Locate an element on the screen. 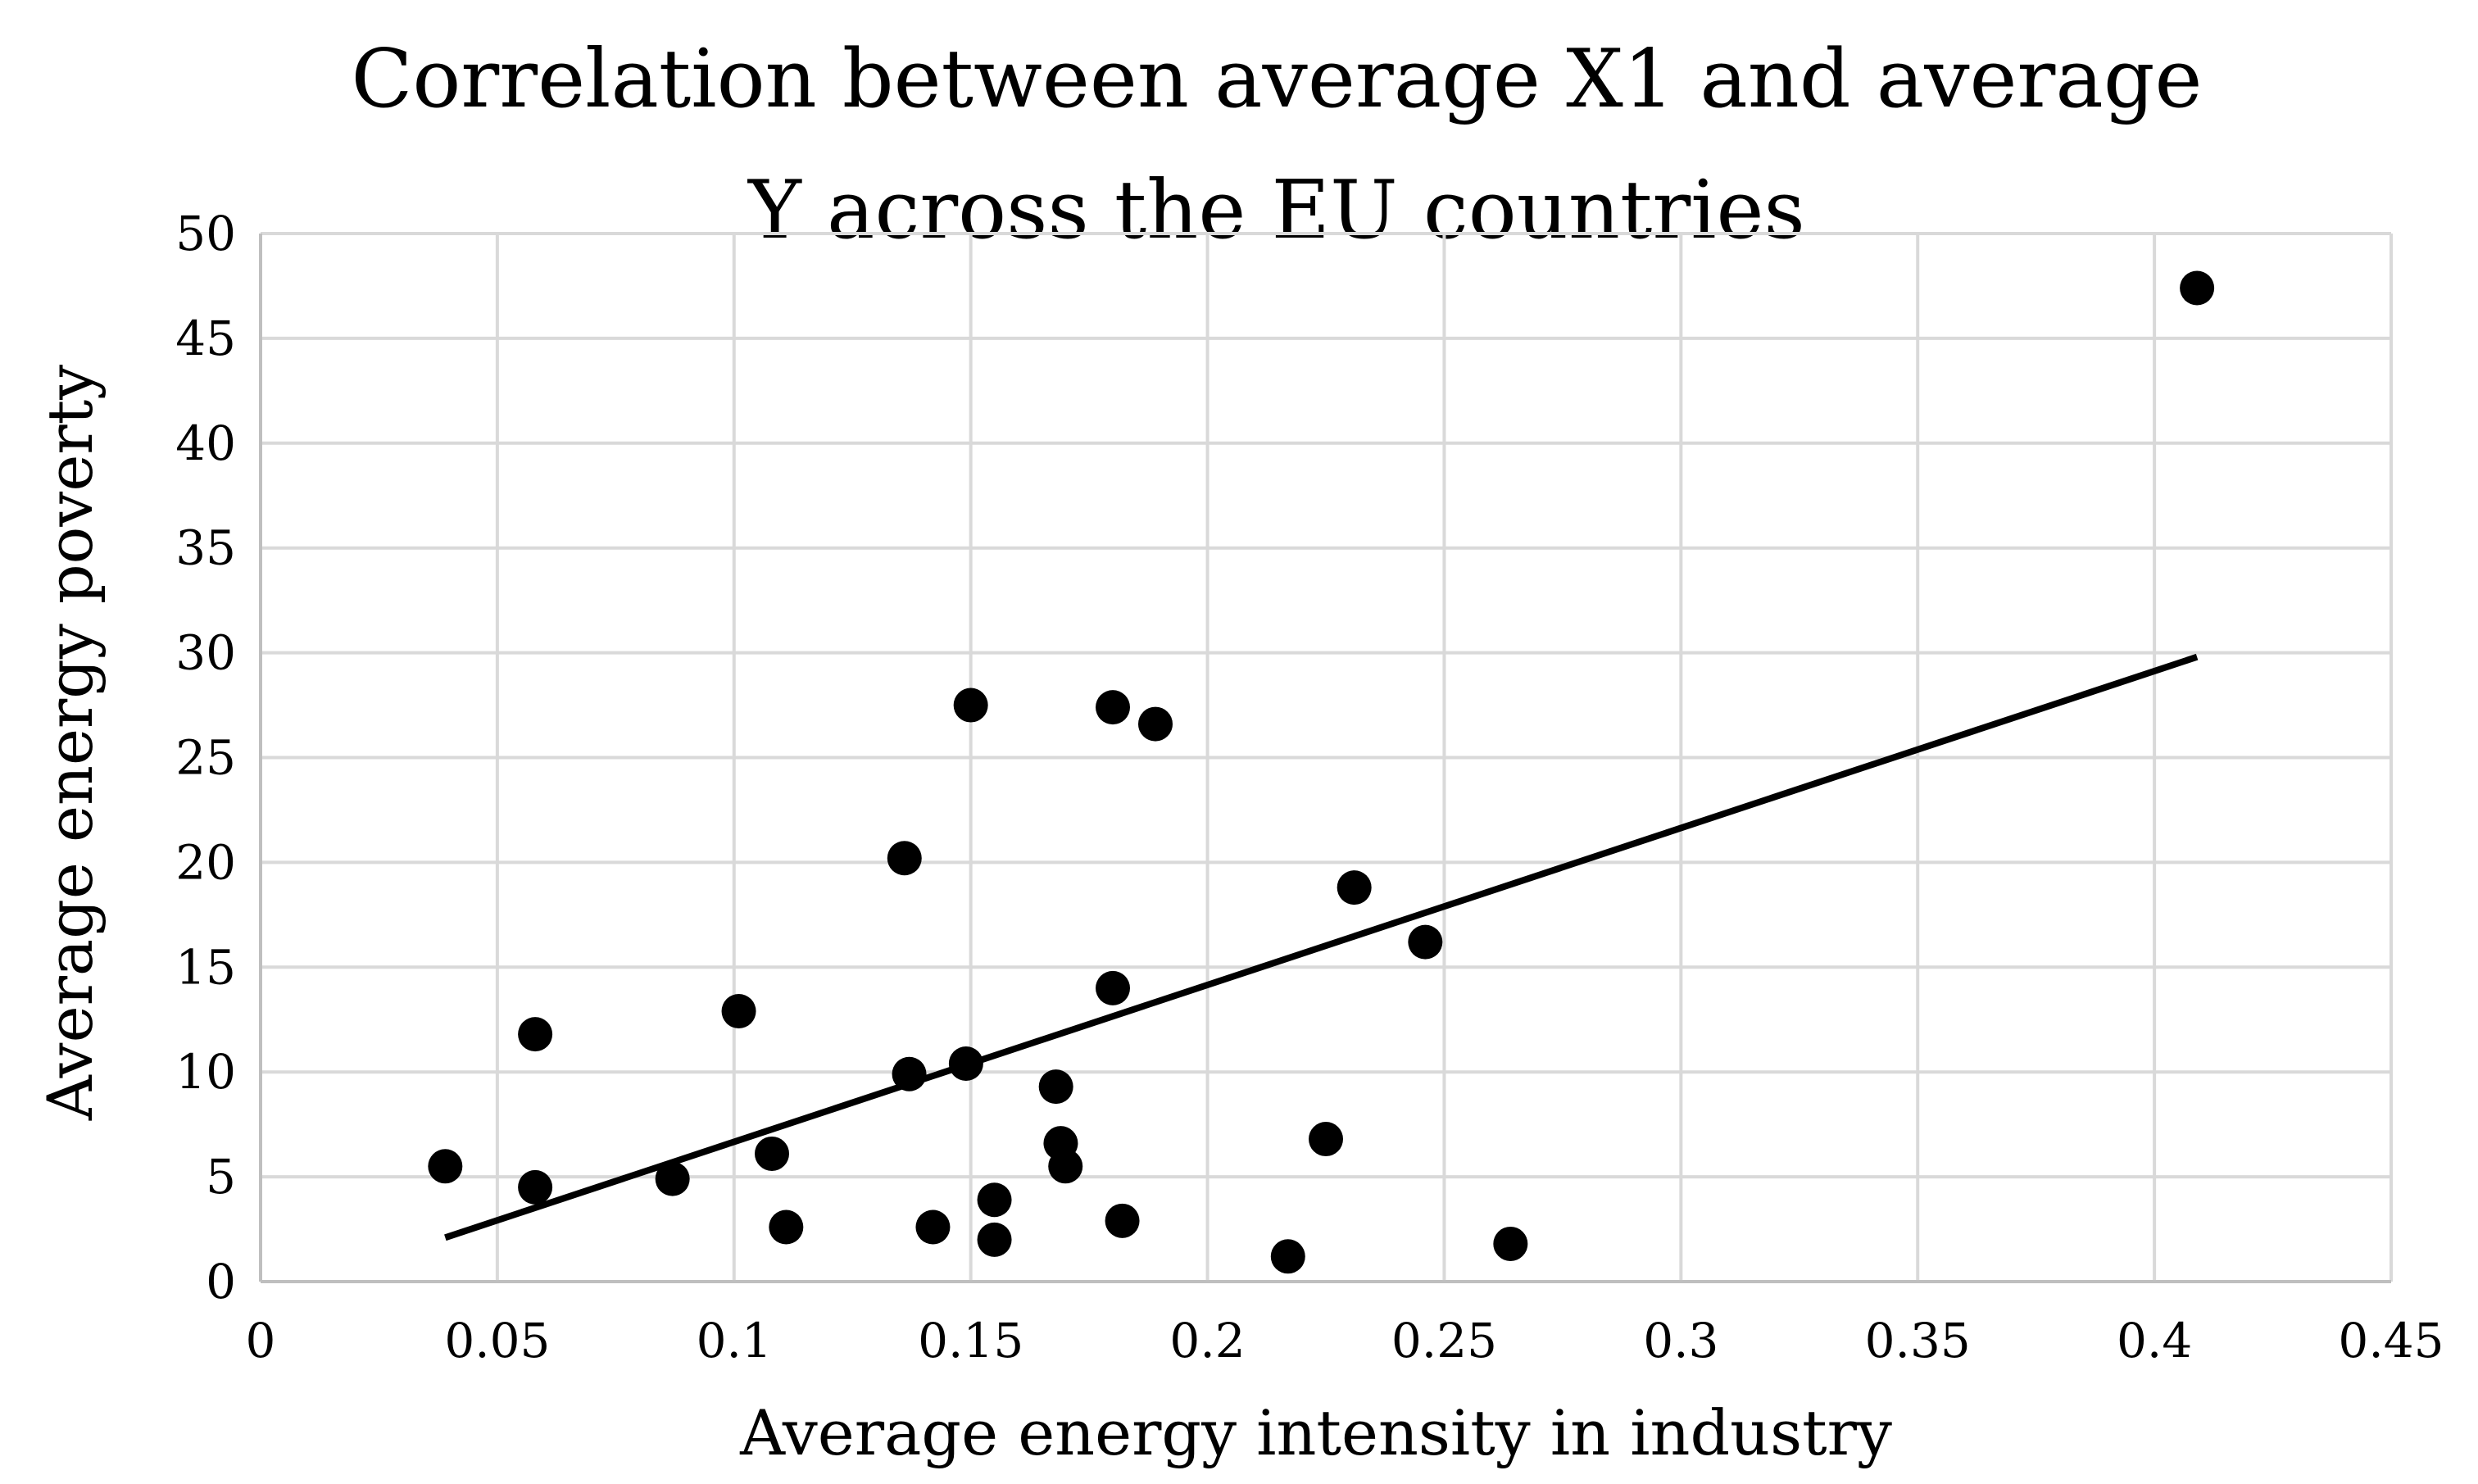  y-tick-labels: 0 5 10 15 20 25 30 35 40 45 50 is located at coordinates (205, 757).